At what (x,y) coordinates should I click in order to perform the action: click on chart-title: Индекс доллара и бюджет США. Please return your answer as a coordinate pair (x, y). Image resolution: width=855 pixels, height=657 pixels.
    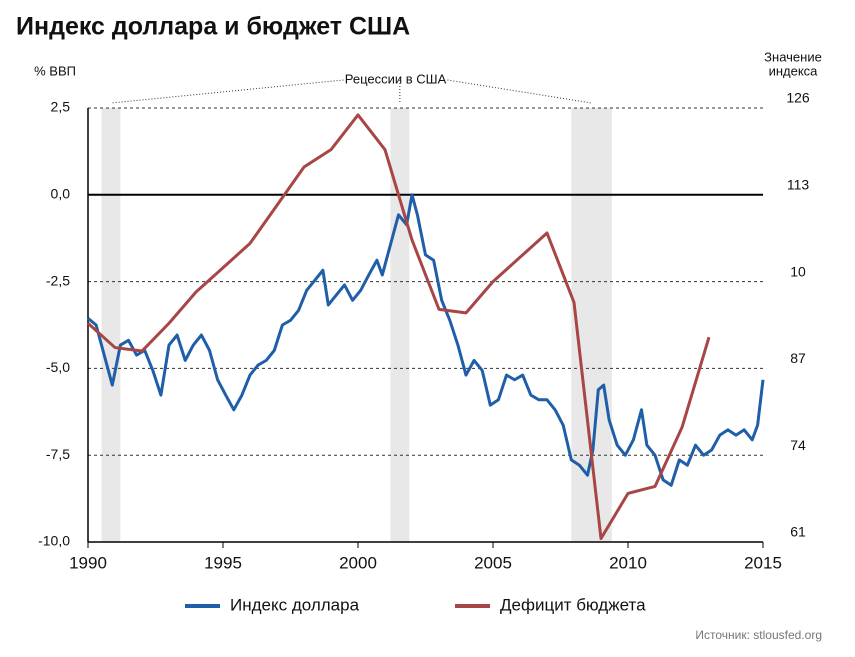
    Looking at the image, I should click on (213, 27).